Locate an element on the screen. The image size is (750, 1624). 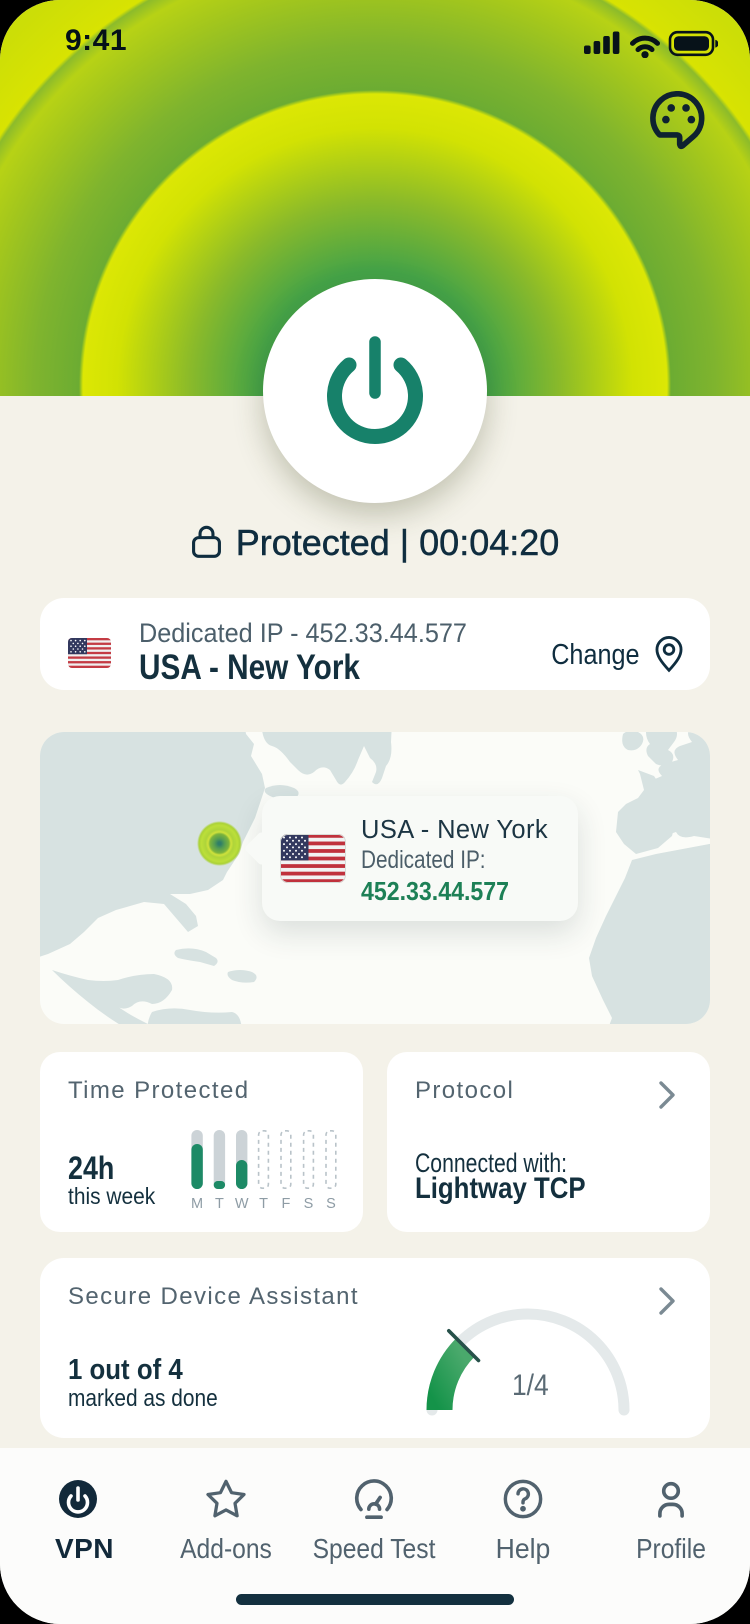
svg-text: F is located at coordinates (285, 1204).